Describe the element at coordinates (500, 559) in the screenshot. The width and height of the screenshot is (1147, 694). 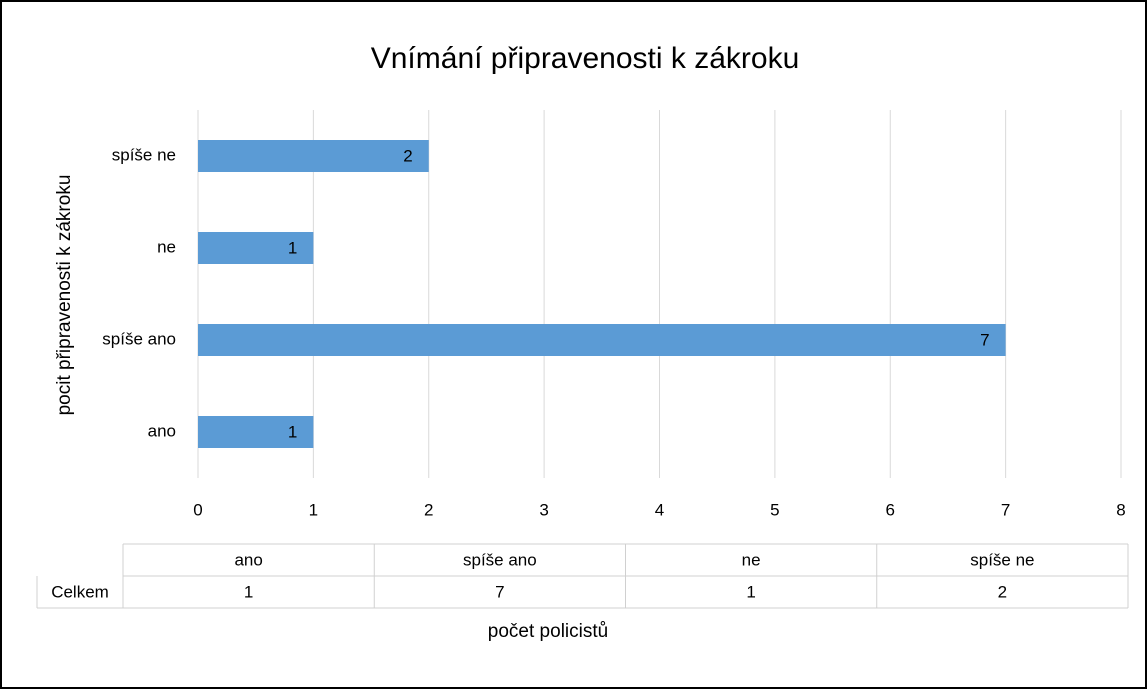
I see `table-header: spíše ano` at that location.